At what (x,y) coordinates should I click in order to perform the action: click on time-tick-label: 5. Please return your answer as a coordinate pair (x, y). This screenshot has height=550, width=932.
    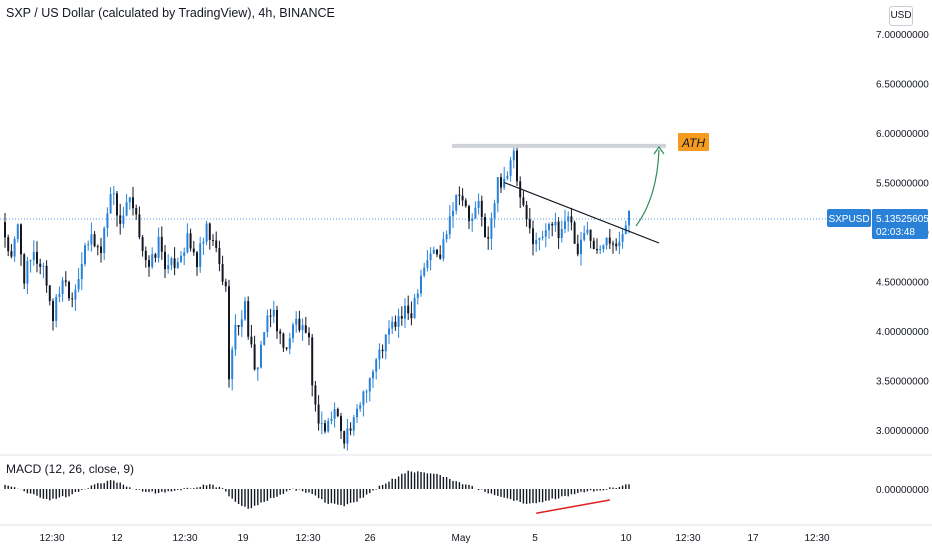
    Looking at the image, I should click on (535, 538).